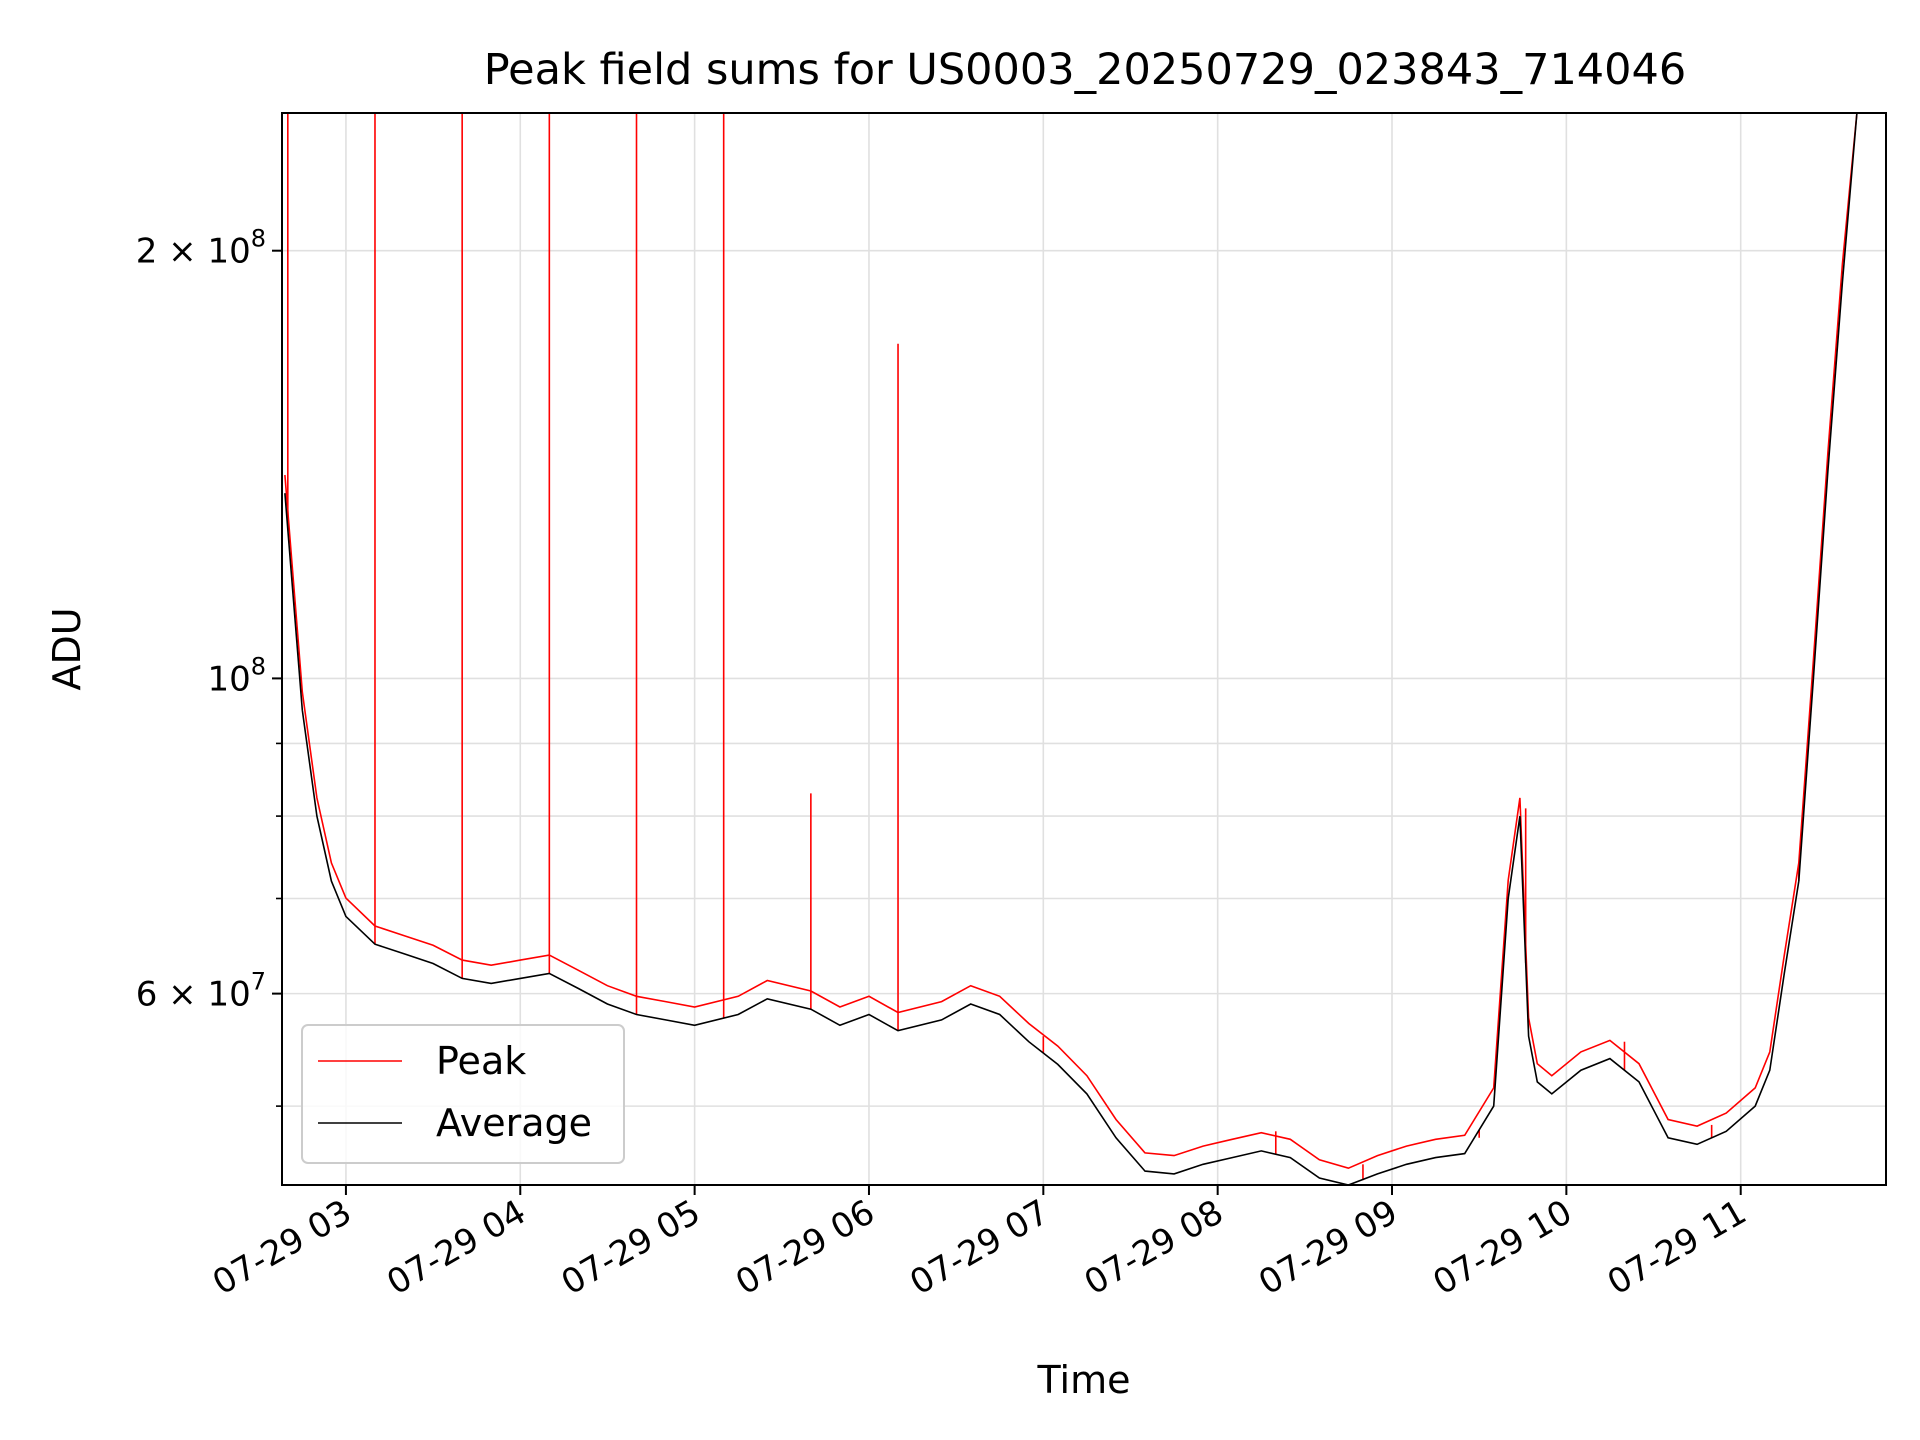 The height and width of the screenshot is (1440, 1920). I want to click on y-tick-label: 2 × 108, so click(201, 248).